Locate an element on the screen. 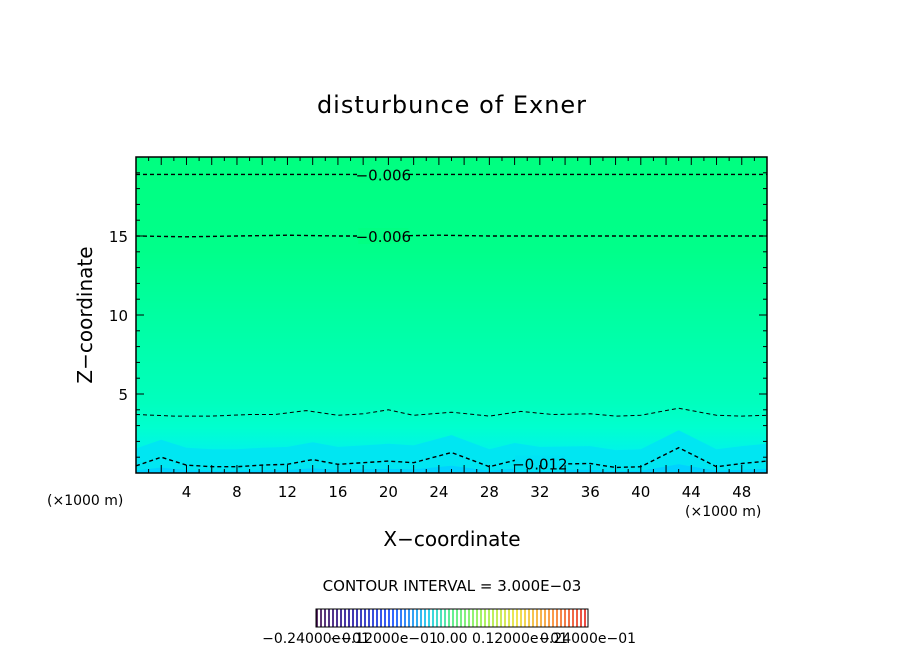  colorbar-label: 0.24000e−01 is located at coordinates (588, 639).